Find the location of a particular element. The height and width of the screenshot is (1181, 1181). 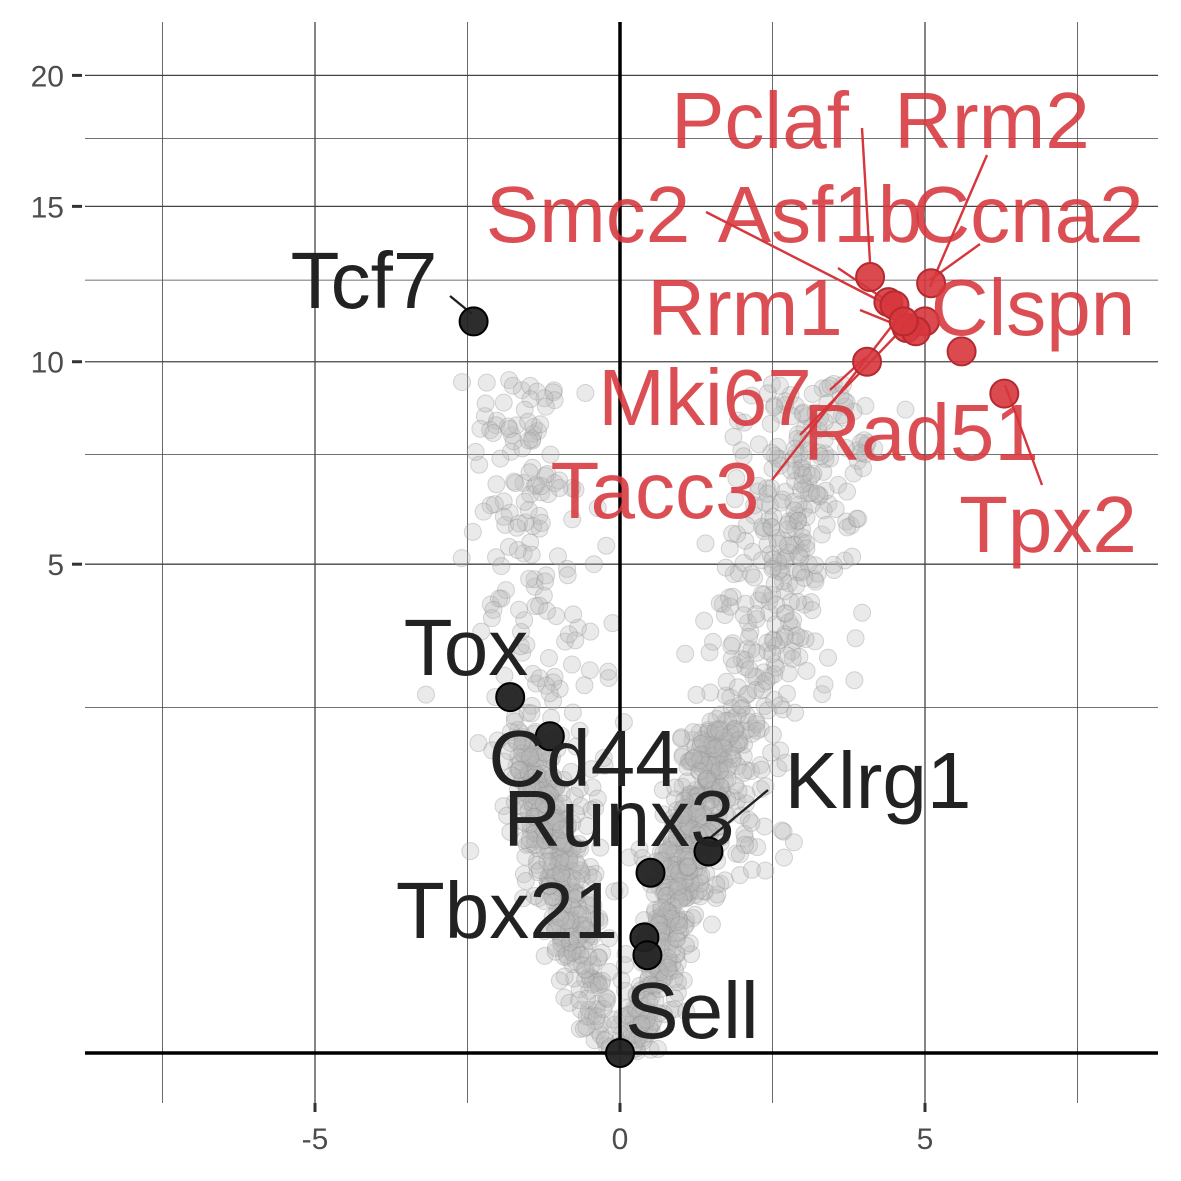

gene-label-tacc3: Tacc3 is located at coordinates (655, 490).